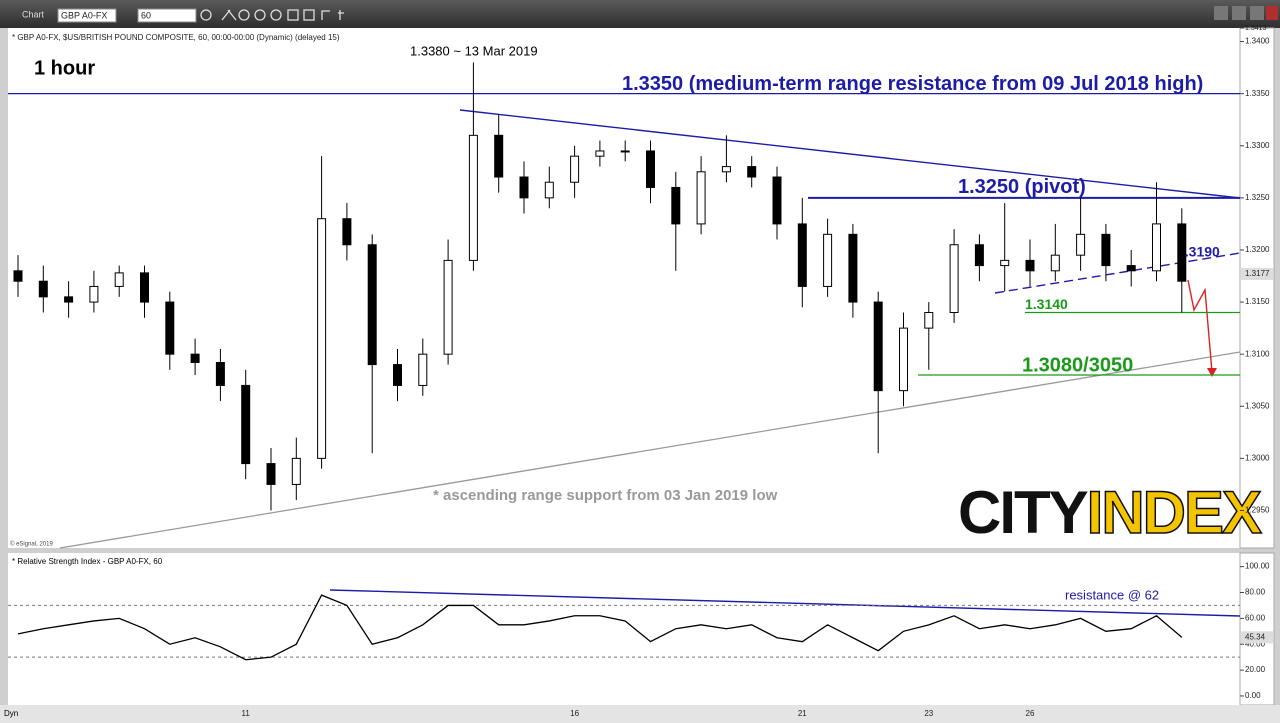  What do you see at coordinates (246, 713) in the screenshot?
I see `x-tick-label: 11` at bounding box center [246, 713].